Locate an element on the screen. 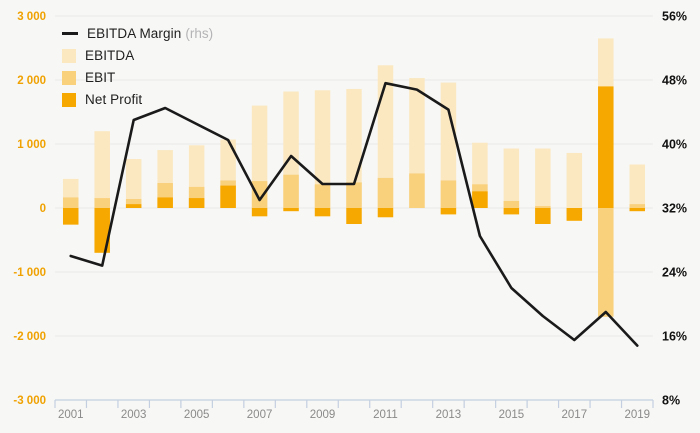 The image size is (700, 433). bar-net-profit-2007 is located at coordinates (259, 212).